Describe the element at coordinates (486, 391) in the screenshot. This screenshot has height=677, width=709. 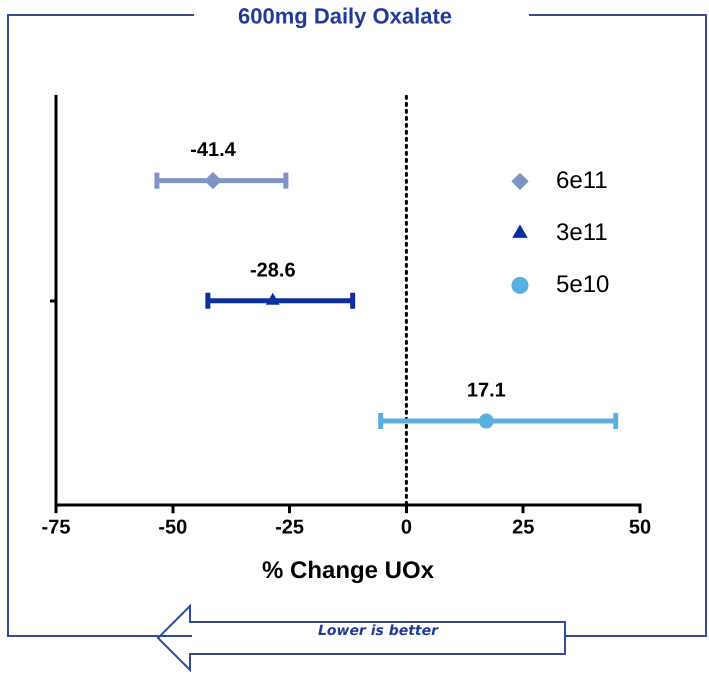
I see `data-label: 17.1` at that location.